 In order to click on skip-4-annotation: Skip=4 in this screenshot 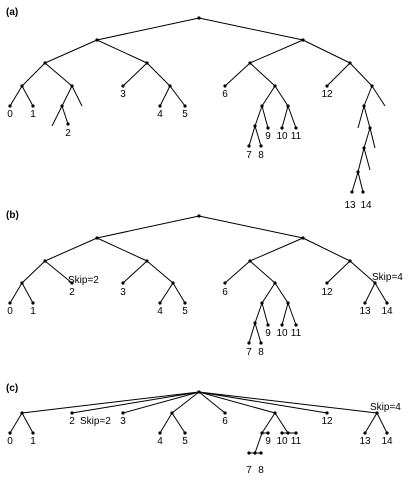, I will do `click(385, 407)`.